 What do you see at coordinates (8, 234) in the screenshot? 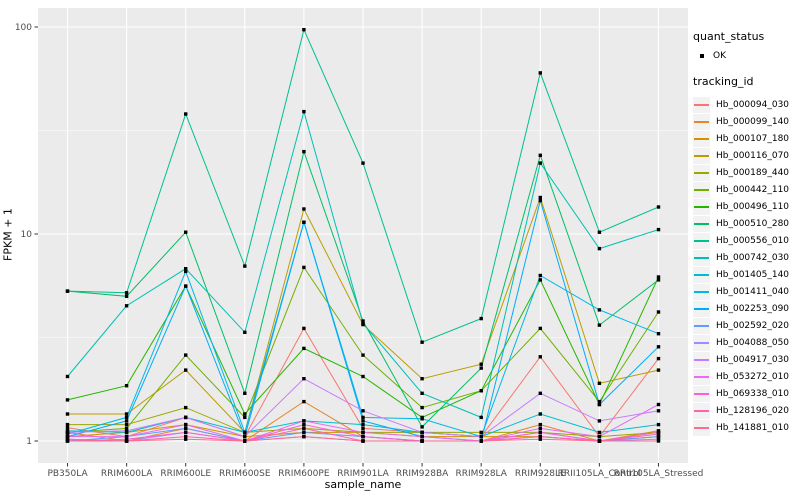
I see `y-axis-title: FPKM + 1` at bounding box center [8, 234].